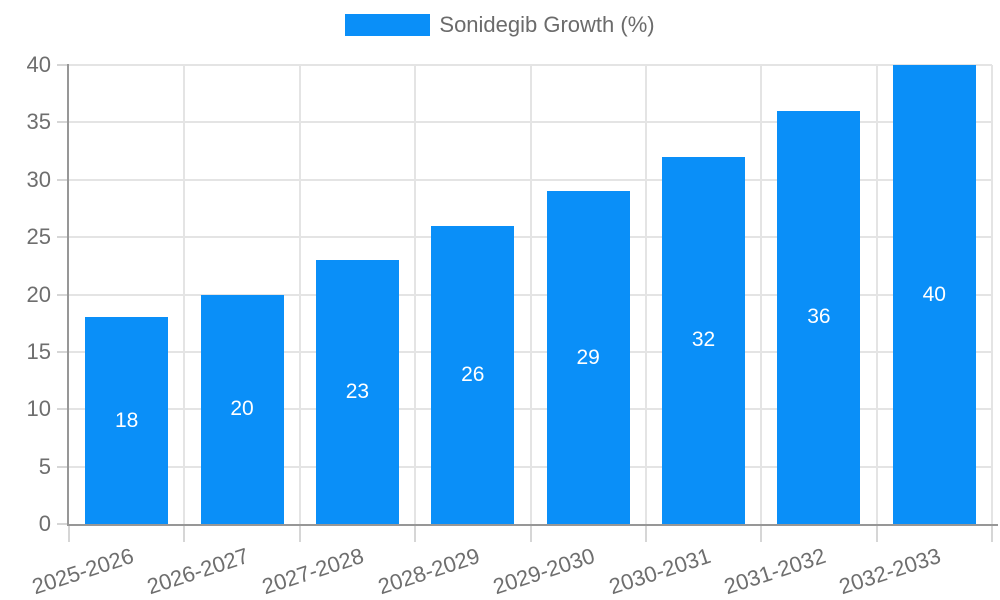 The image size is (1000, 600). I want to click on y-axis-tick-label: 15, so click(38, 351).